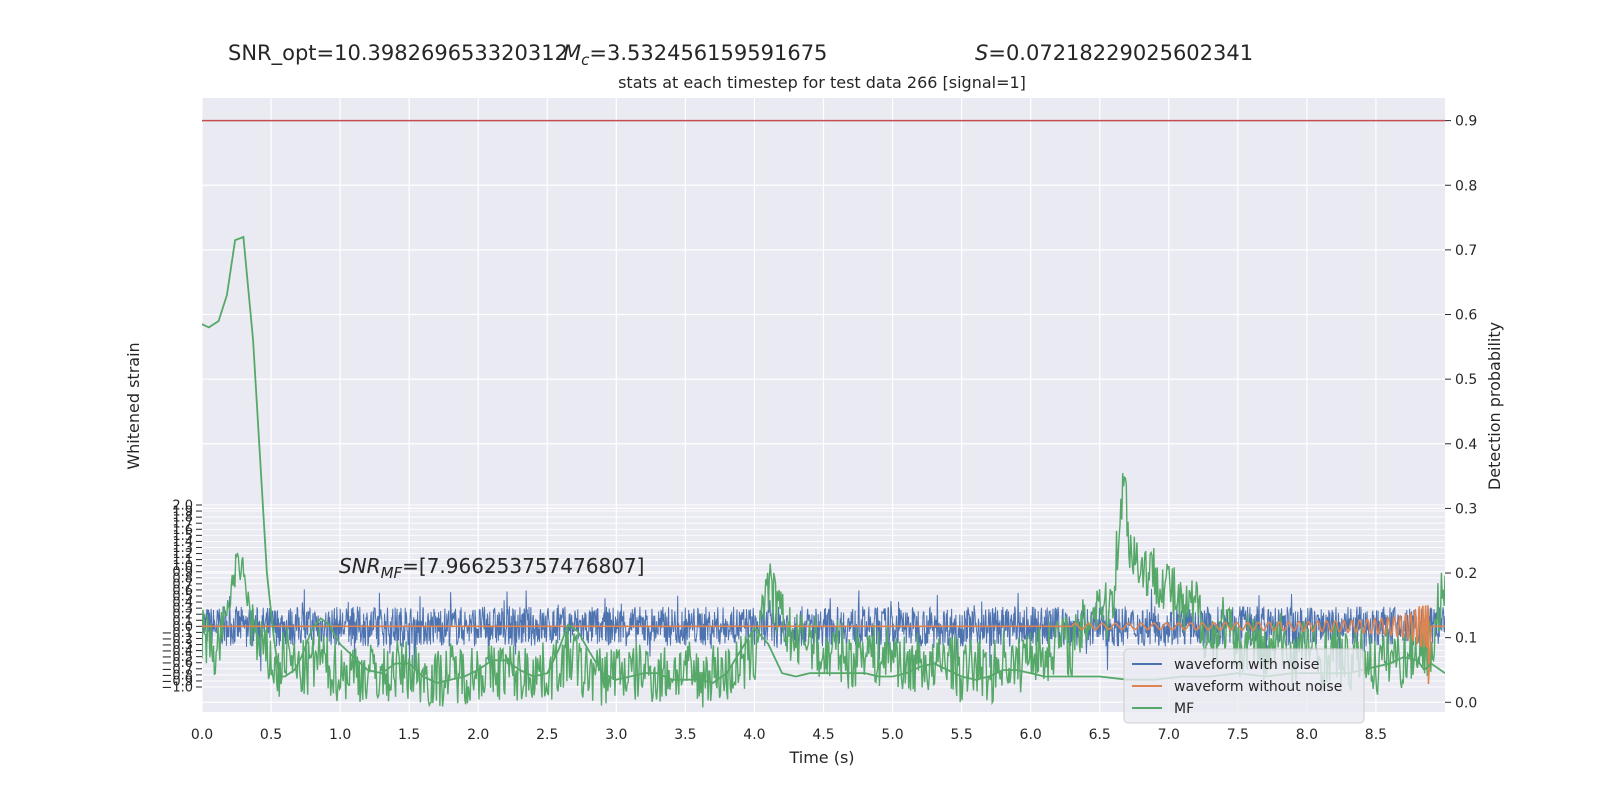 The width and height of the screenshot is (1600, 800). I want to click on chirp-mass-symbol: M, so click(572, 53).